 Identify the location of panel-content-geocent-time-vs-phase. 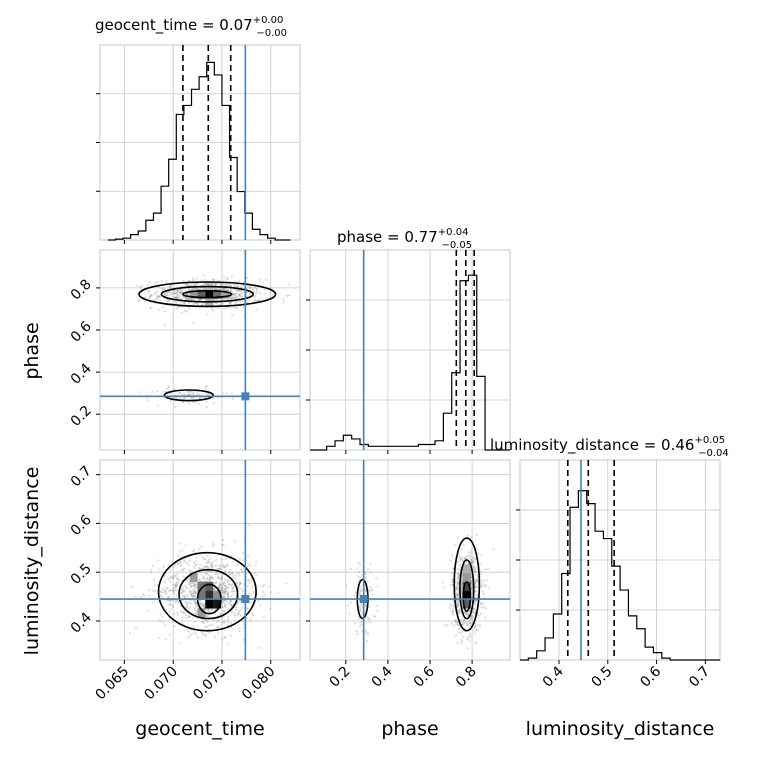
(200, 350).